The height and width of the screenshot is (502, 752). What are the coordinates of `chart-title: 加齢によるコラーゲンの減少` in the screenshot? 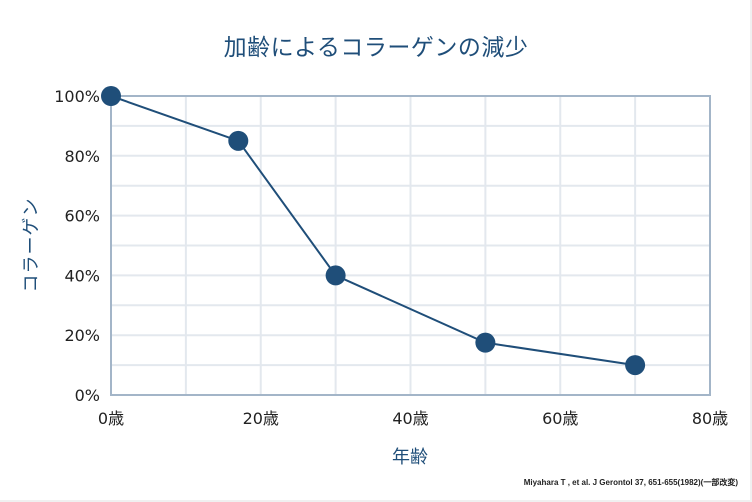 It's located at (376, 48).